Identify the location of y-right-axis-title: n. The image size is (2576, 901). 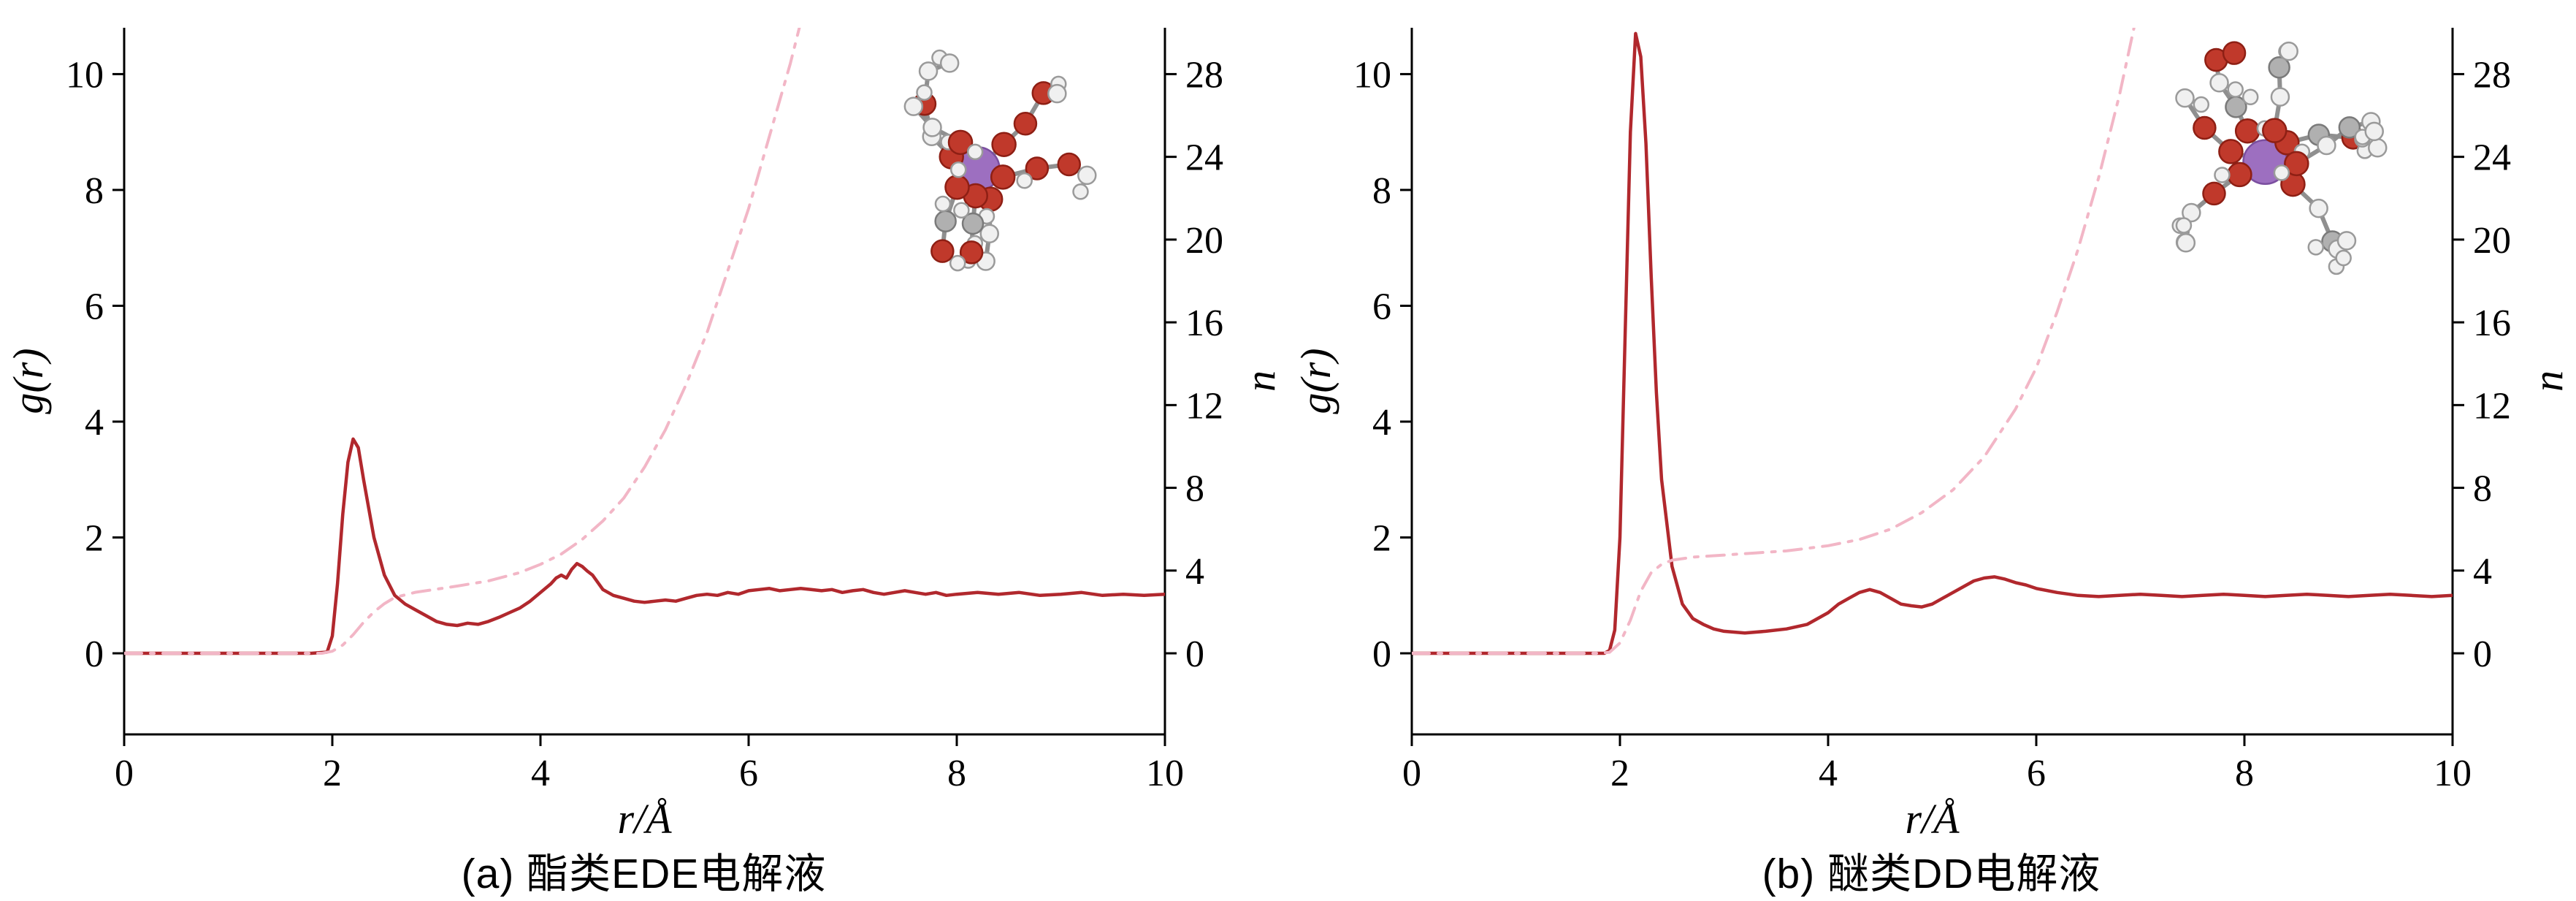
(2548, 381).